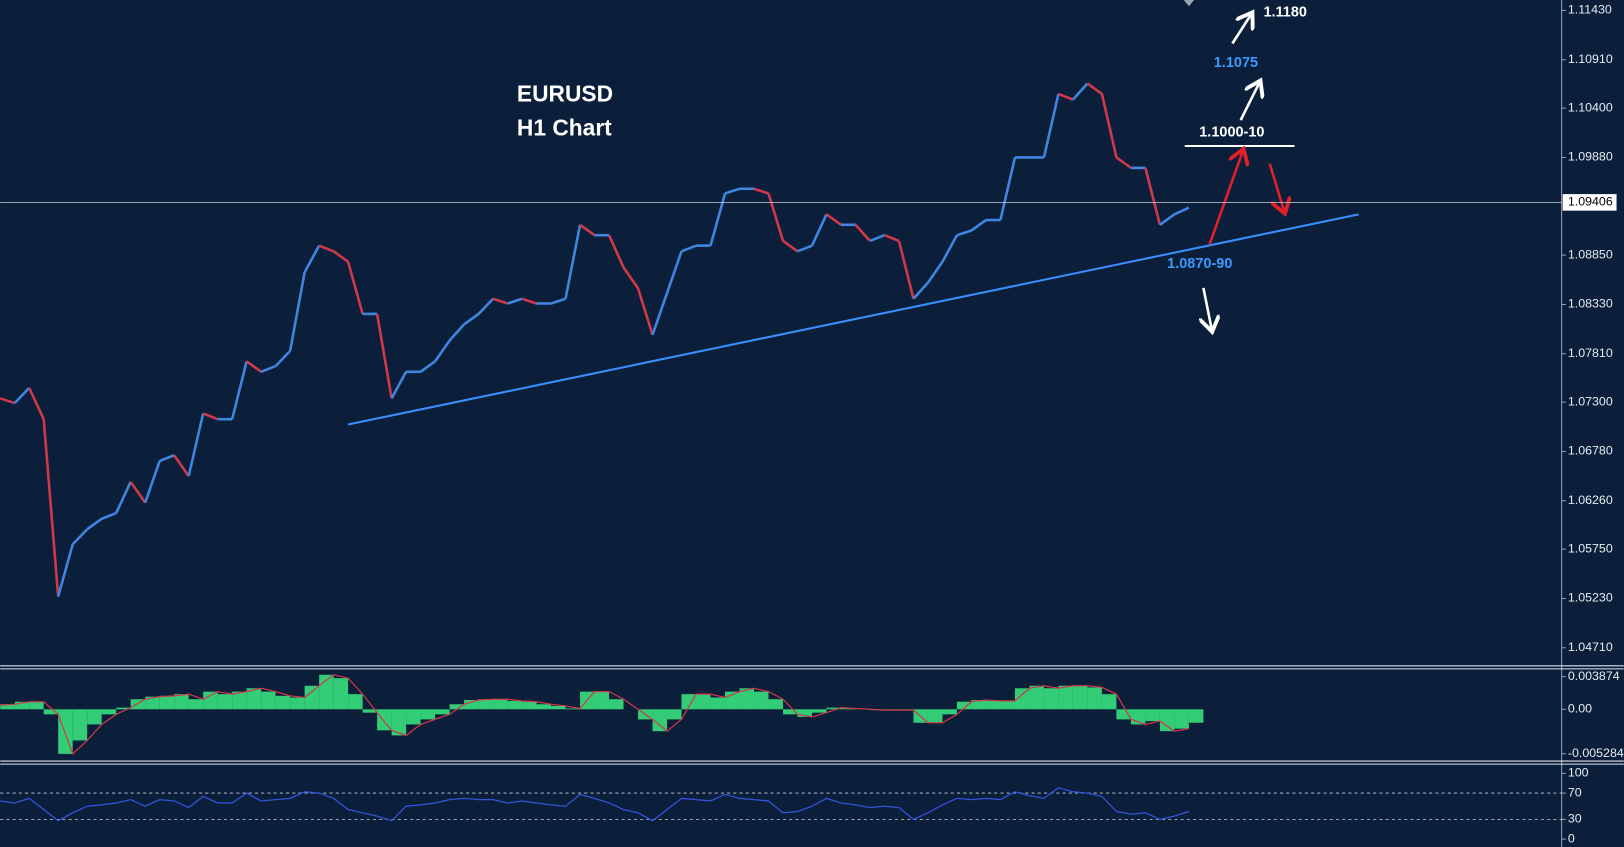 The width and height of the screenshot is (1624, 847). Describe the element at coordinates (1590, 157) in the screenshot. I see `y-tick-label: 1.09880` at that location.